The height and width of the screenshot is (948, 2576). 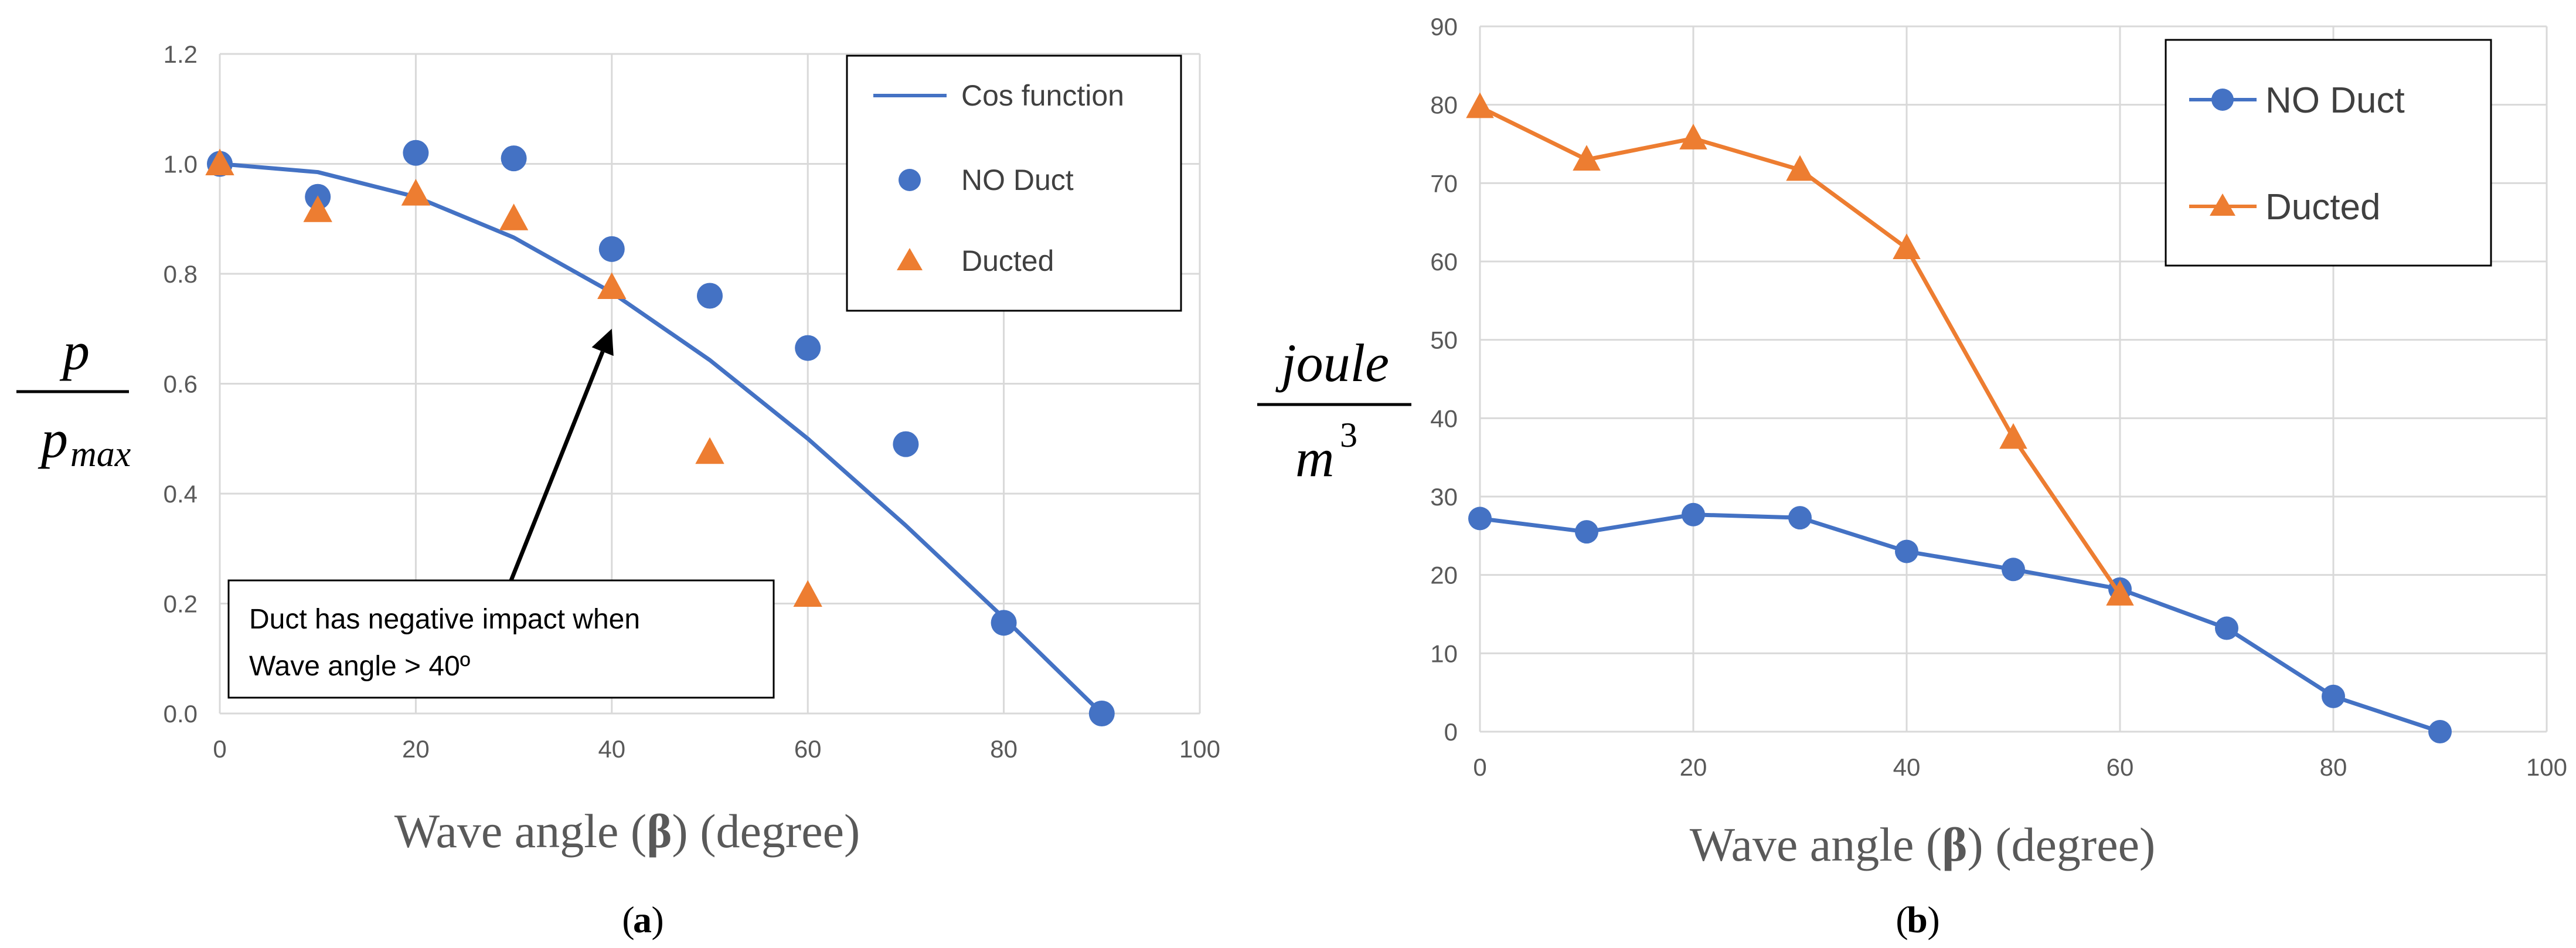 I want to click on chart-b-x-tick-label: 20, so click(x=1693, y=767).